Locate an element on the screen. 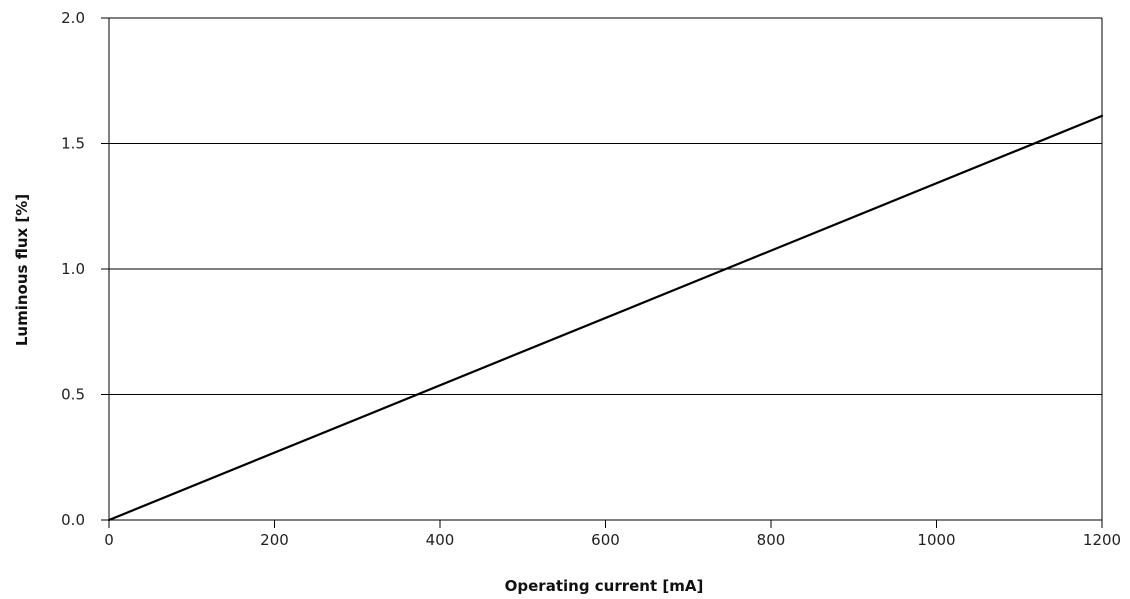 This screenshot has width=1130, height=599. y-tick-label: 2.0 is located at coordinates (73, 18).